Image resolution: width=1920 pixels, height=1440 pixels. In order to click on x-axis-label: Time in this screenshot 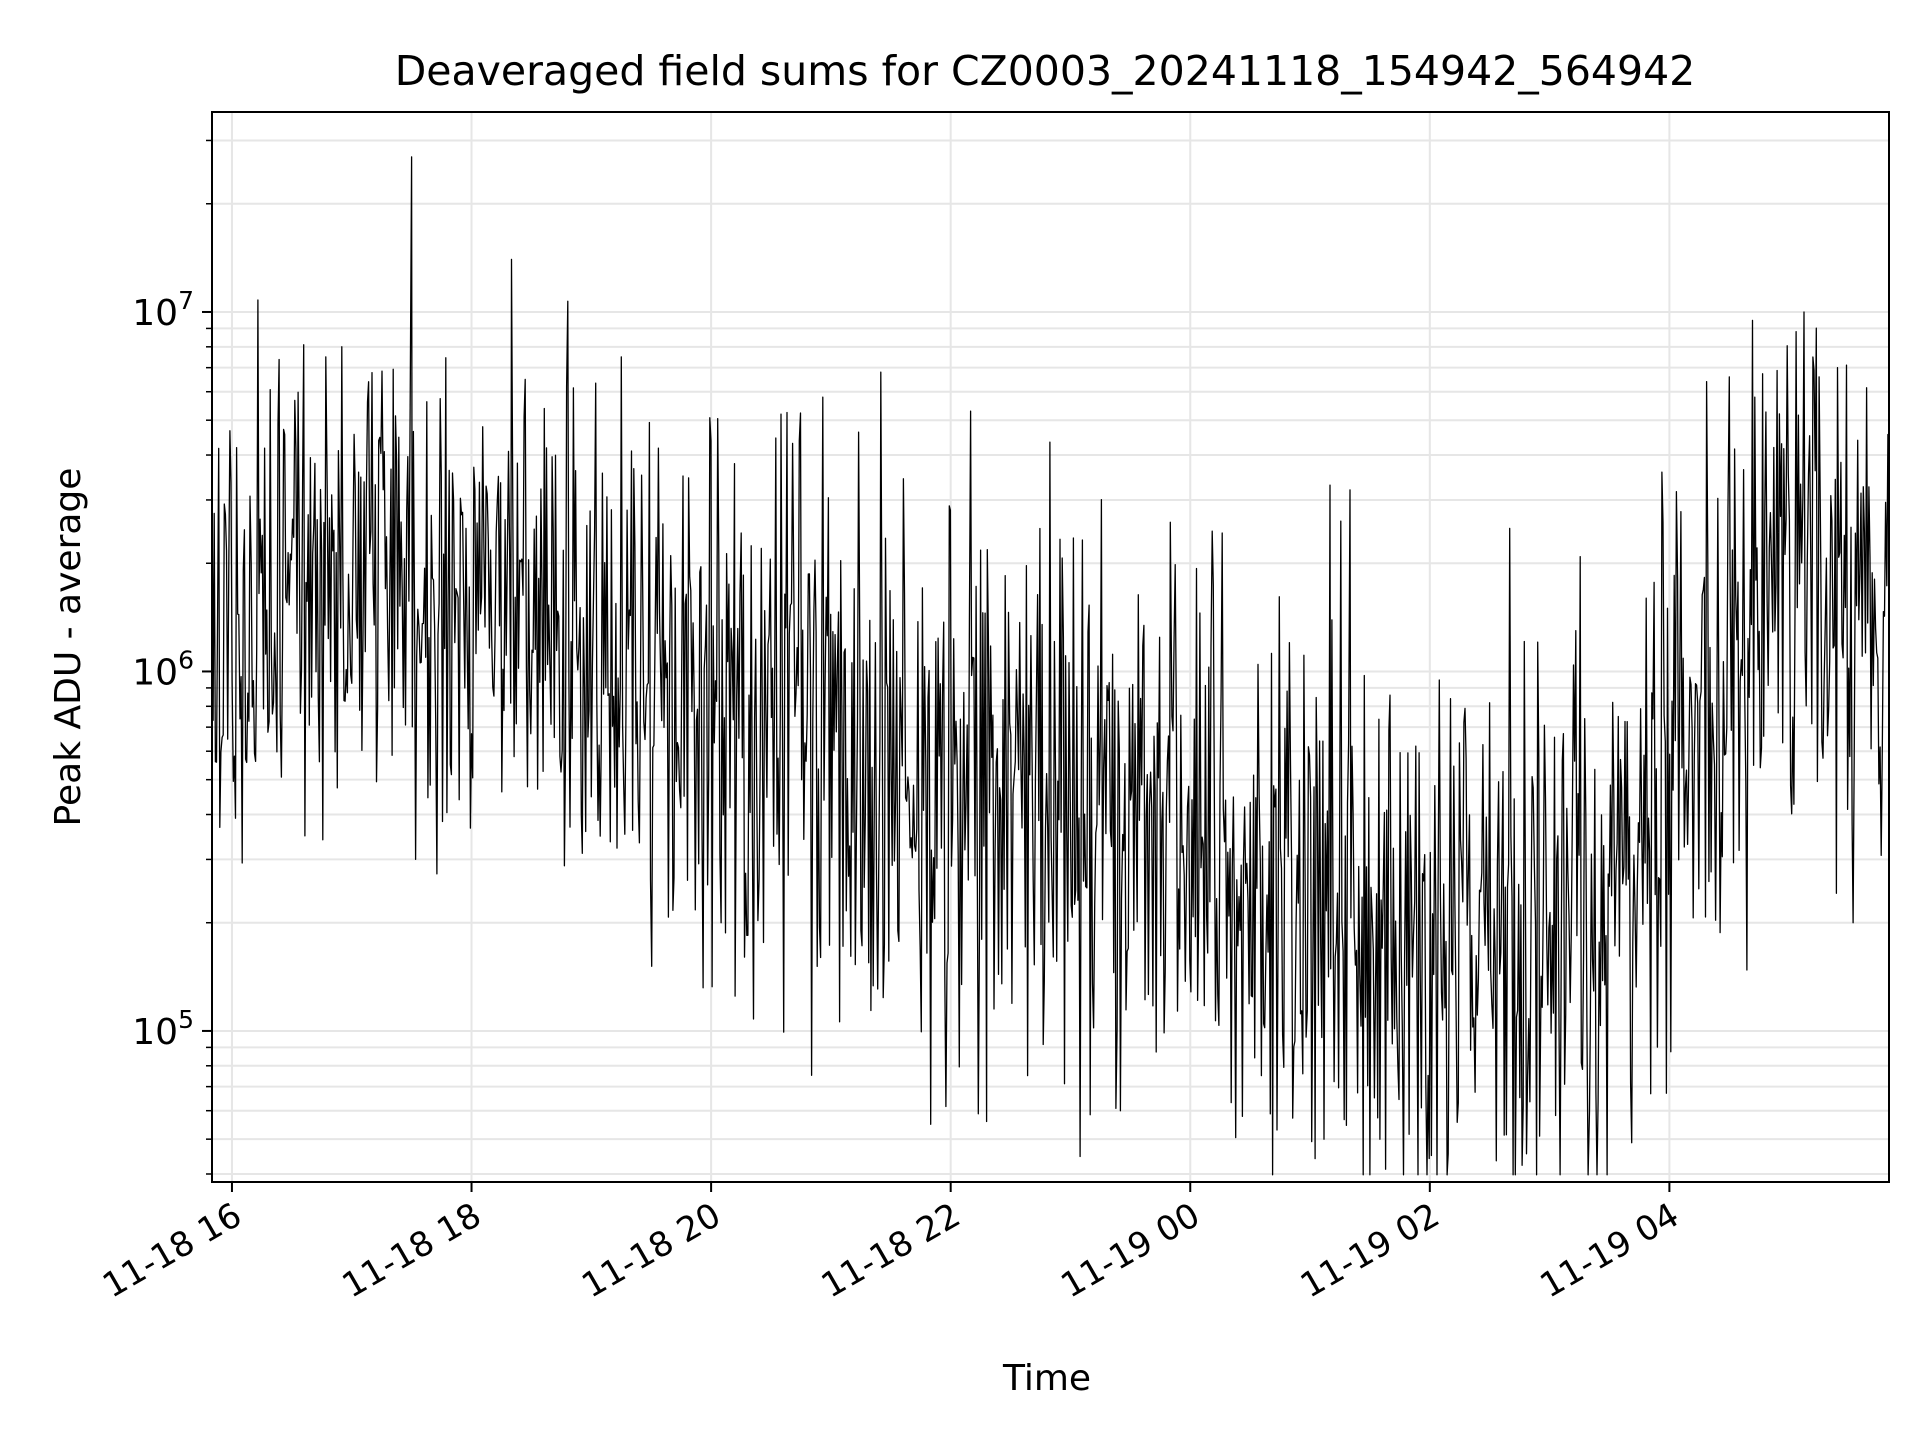, I will do `click(1046, 1378)`.